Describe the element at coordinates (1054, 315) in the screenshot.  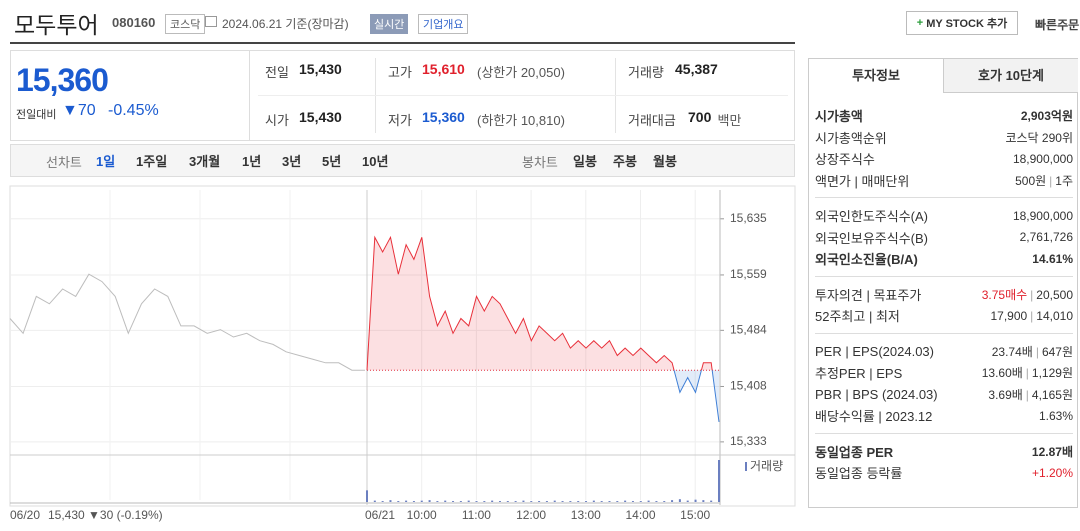
I see `value-part: 14,010` at that location.